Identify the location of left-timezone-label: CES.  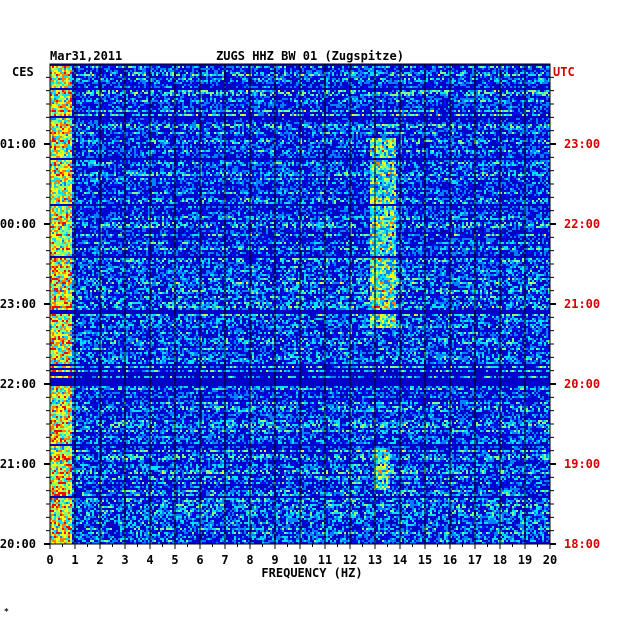
(23, 72).